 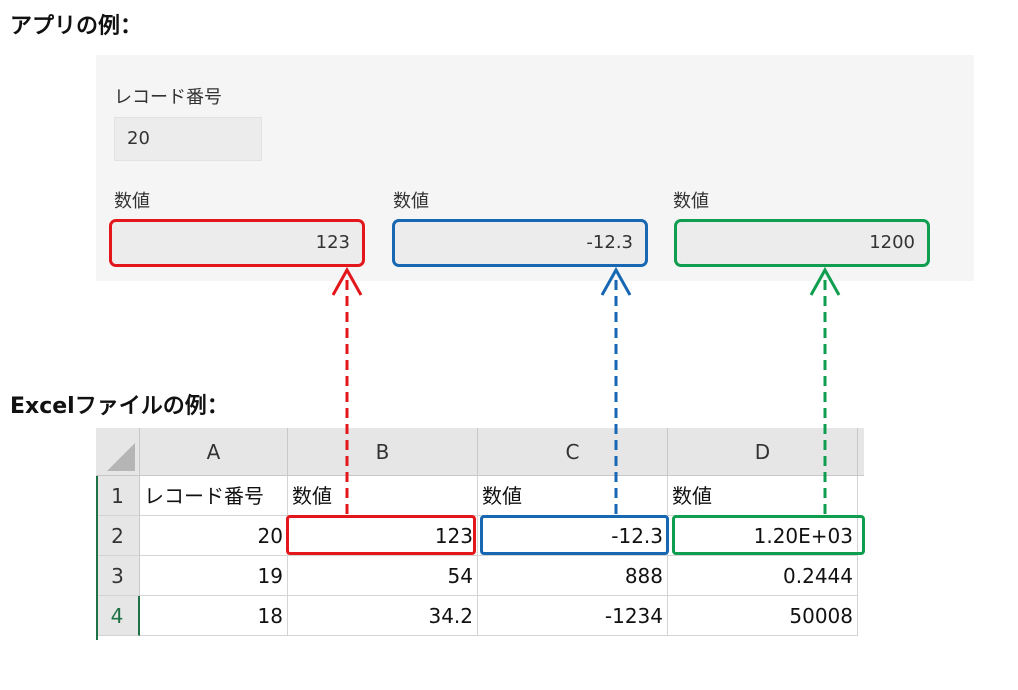 What do you see at coordinates (214, 576) in the screenshot?
I see `cell-a3: 19` at bounding box center [214, 576].